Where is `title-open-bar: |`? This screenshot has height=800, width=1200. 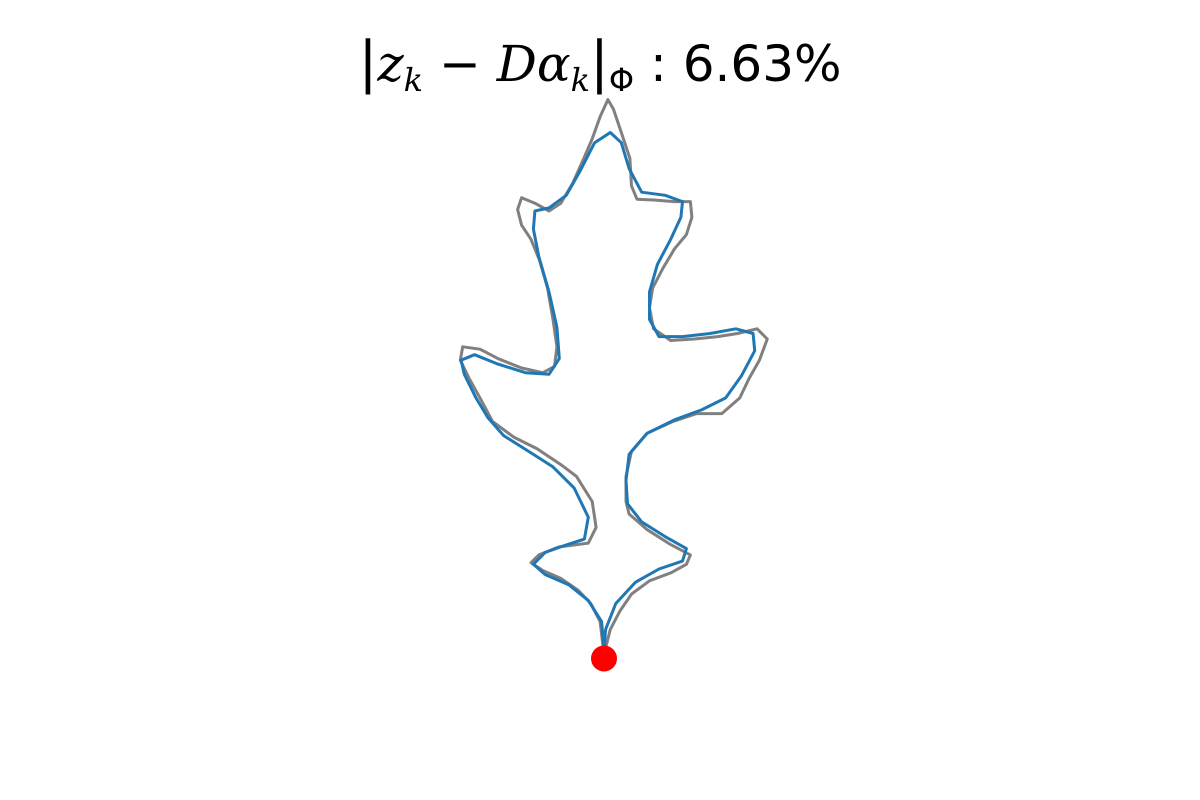 title-open-bar: | is located at coordinates (368, 62).